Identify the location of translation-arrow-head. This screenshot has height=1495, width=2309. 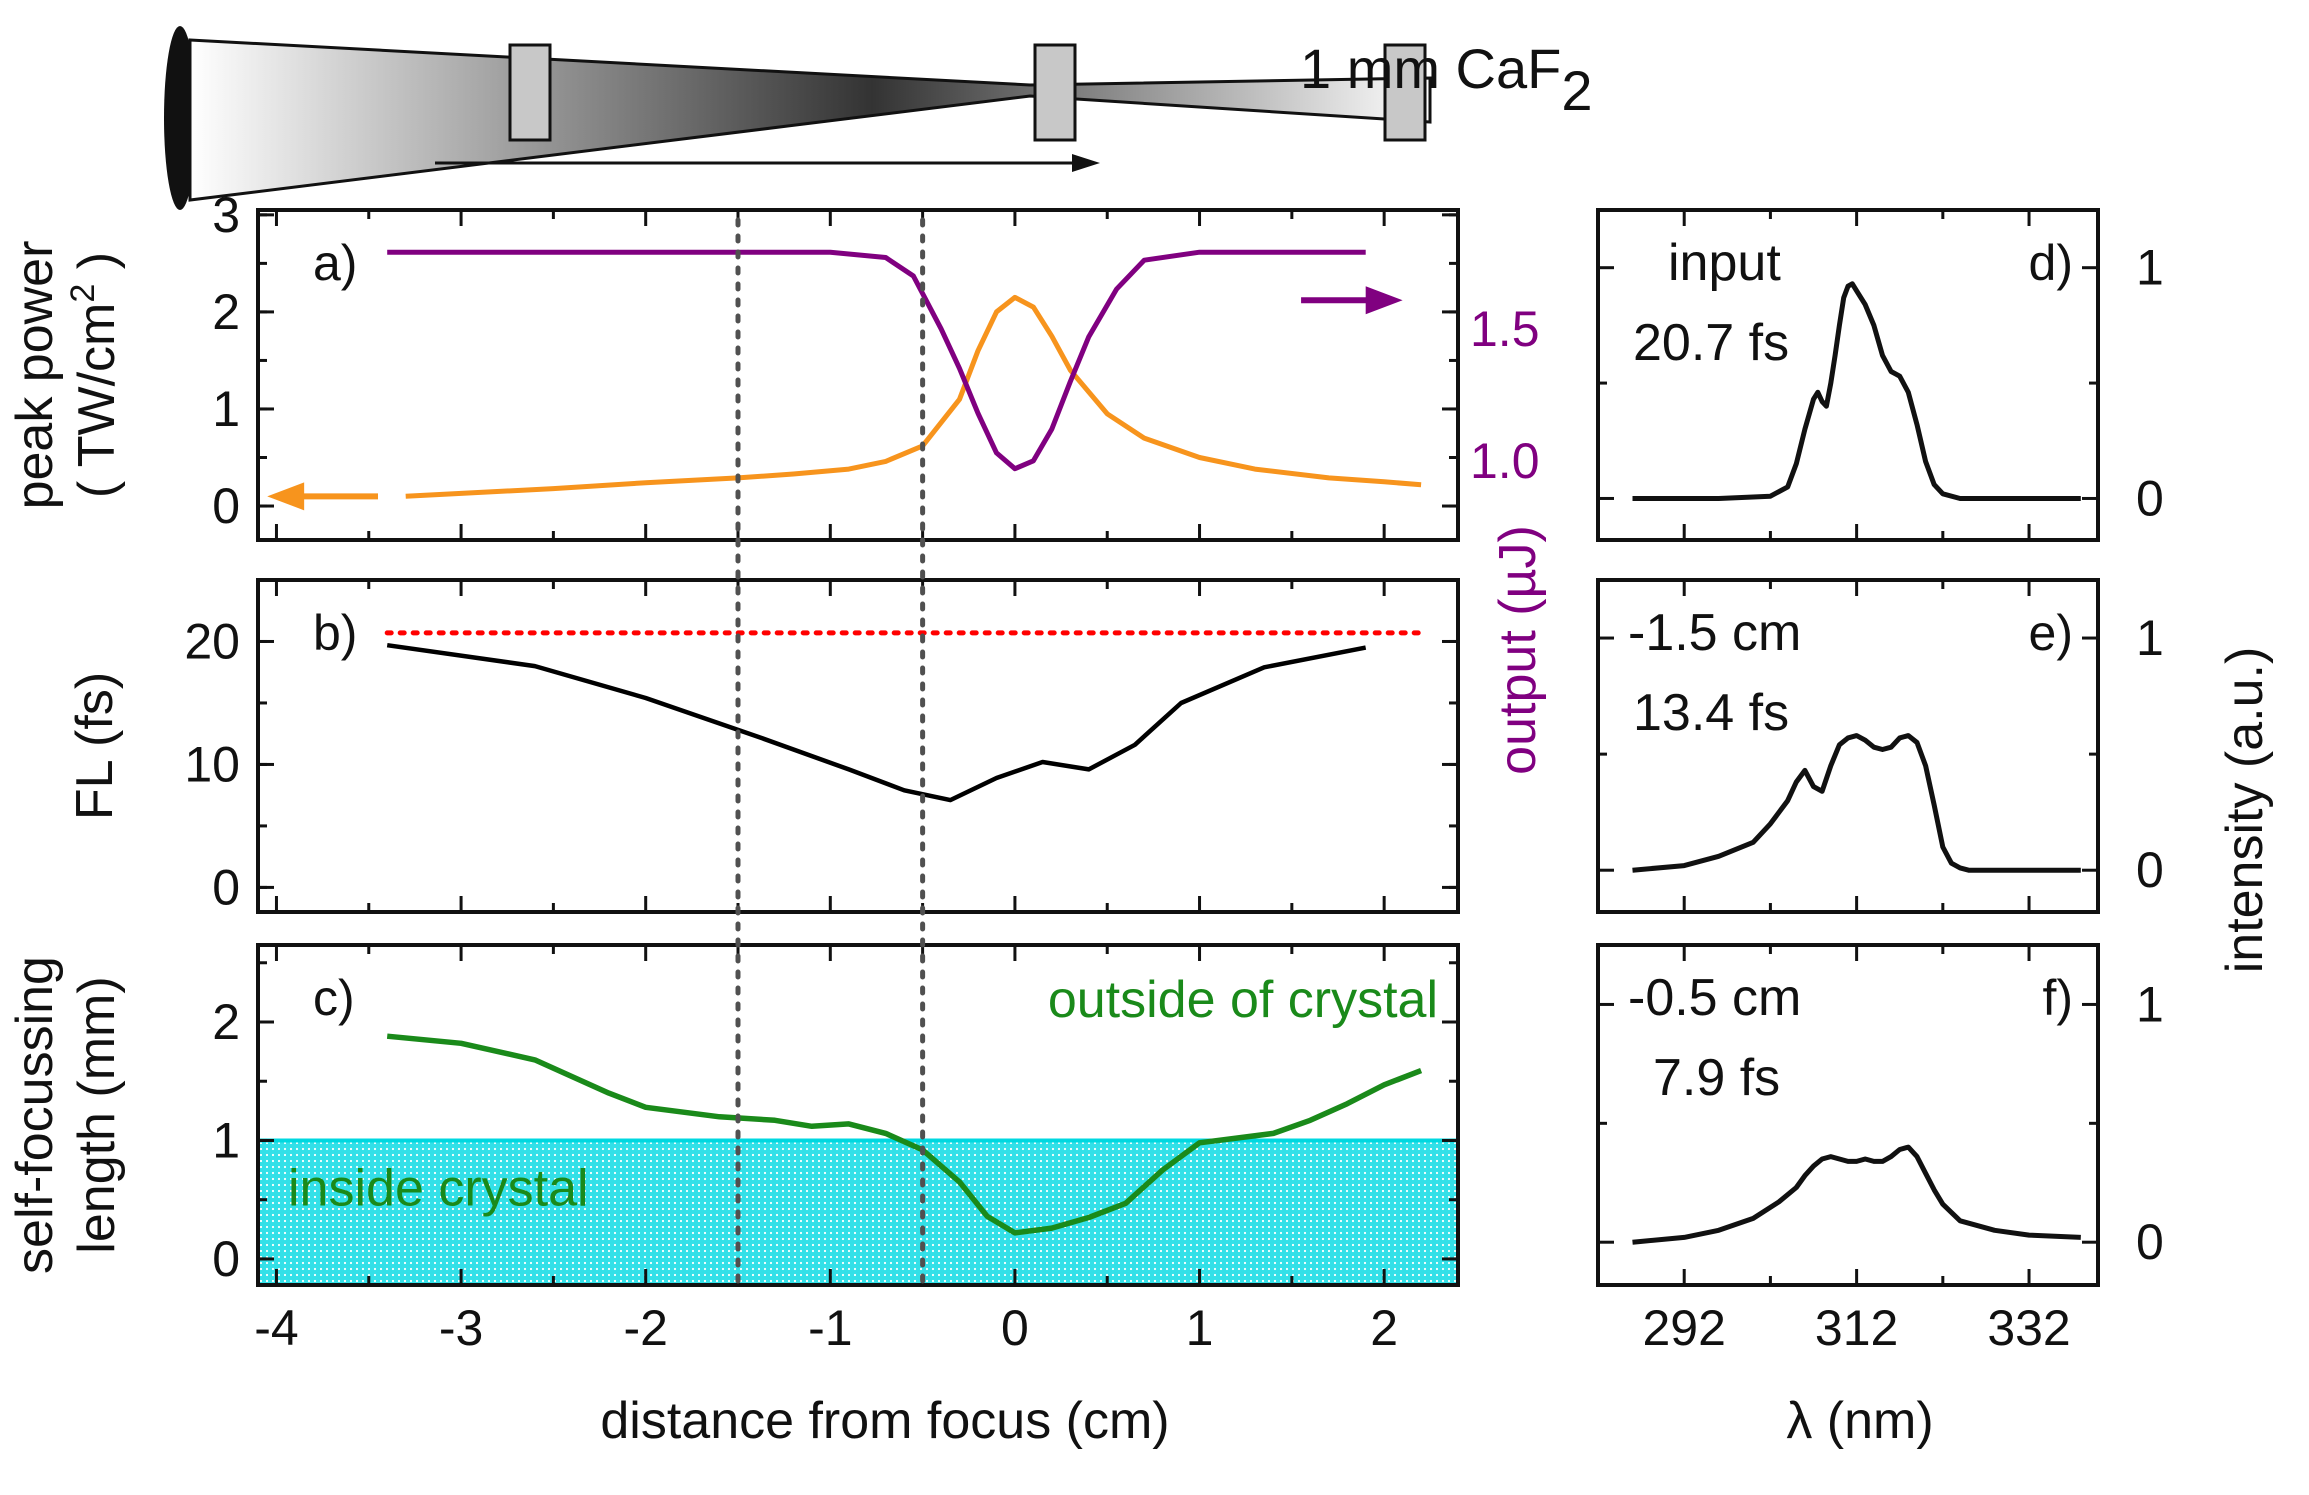
(1086, 163).